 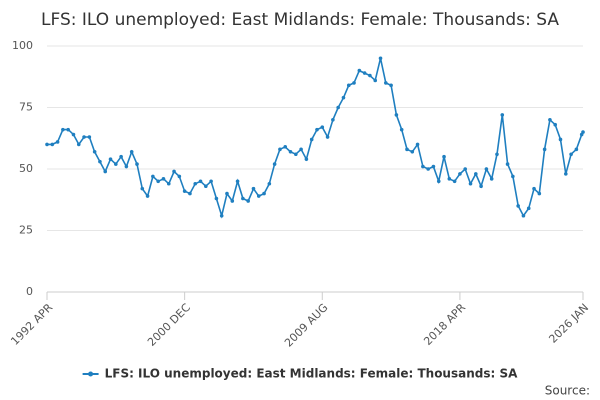 What do you see at coordinates (29, 291) in the screenshot?
I see `y-tick-label: 0` at bounding box center [29, 291].